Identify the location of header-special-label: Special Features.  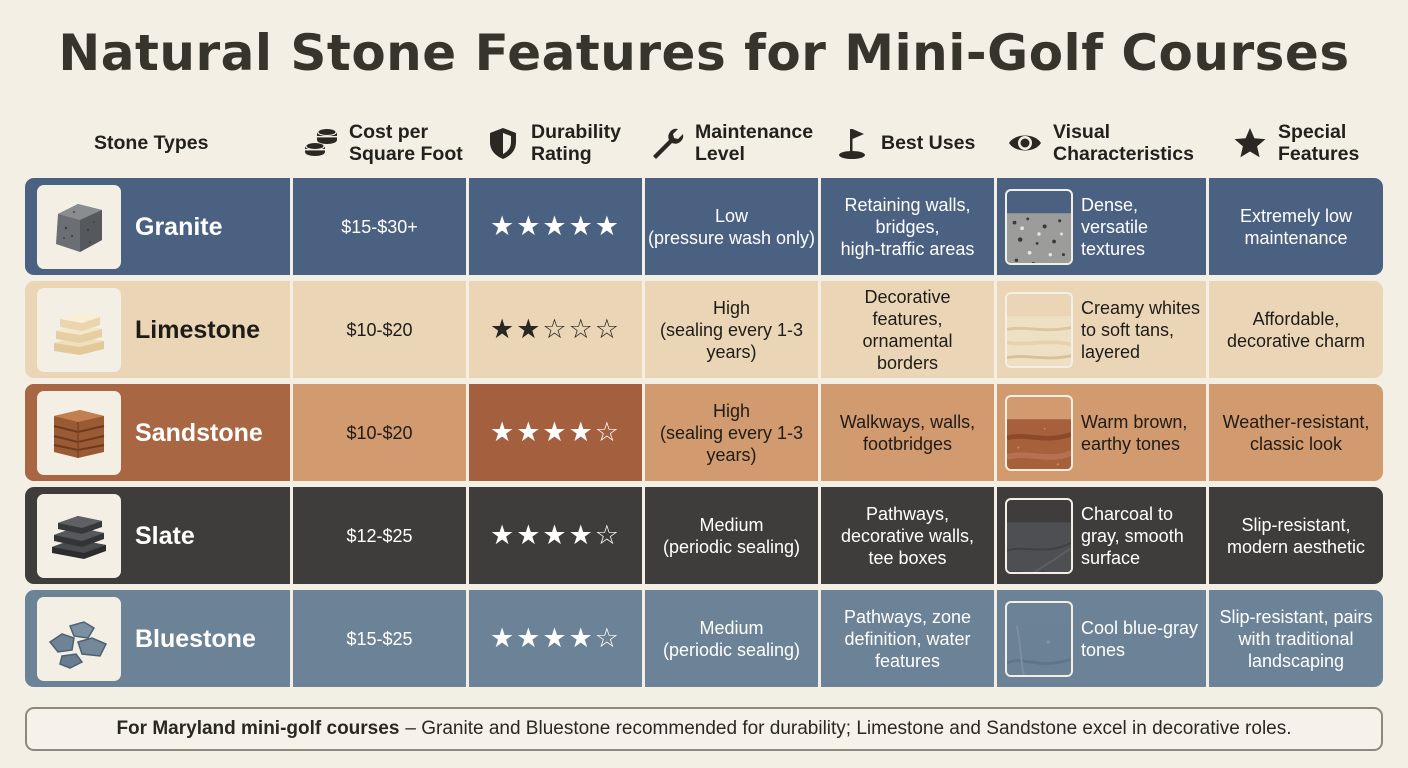
(1319, 143).